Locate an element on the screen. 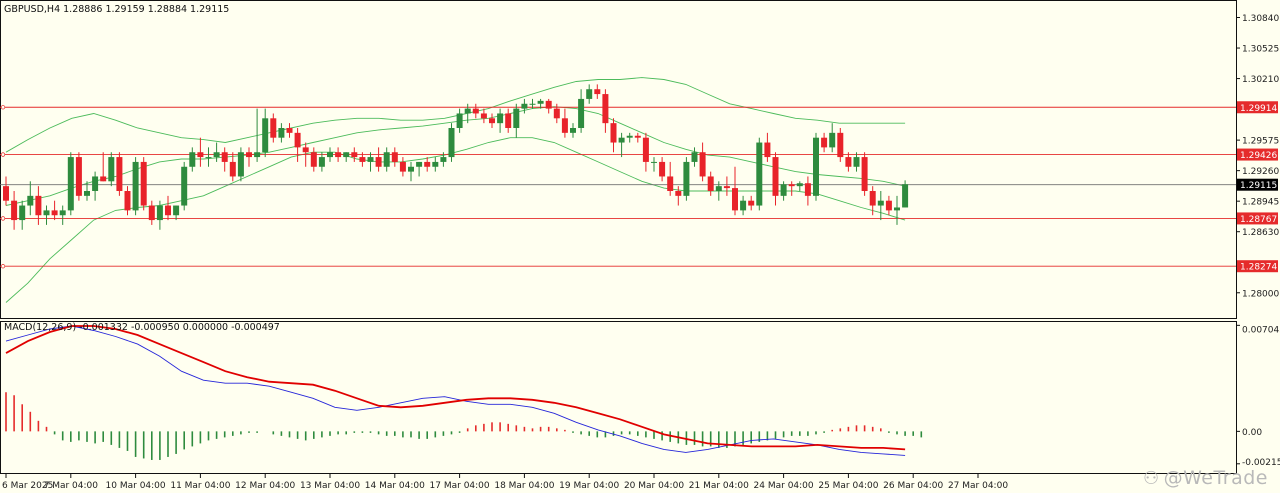 This screenshot has width=1280, height=493. price-tick-label: 1.29260 is located at coordinates (1260, 172).